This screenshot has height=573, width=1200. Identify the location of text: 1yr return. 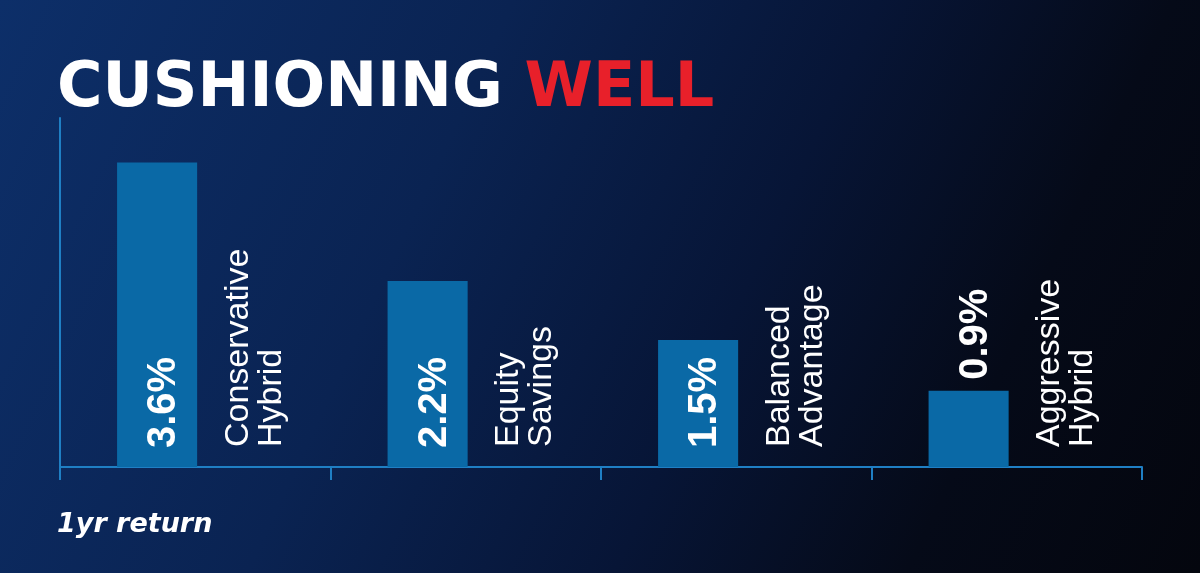
(135, 522).